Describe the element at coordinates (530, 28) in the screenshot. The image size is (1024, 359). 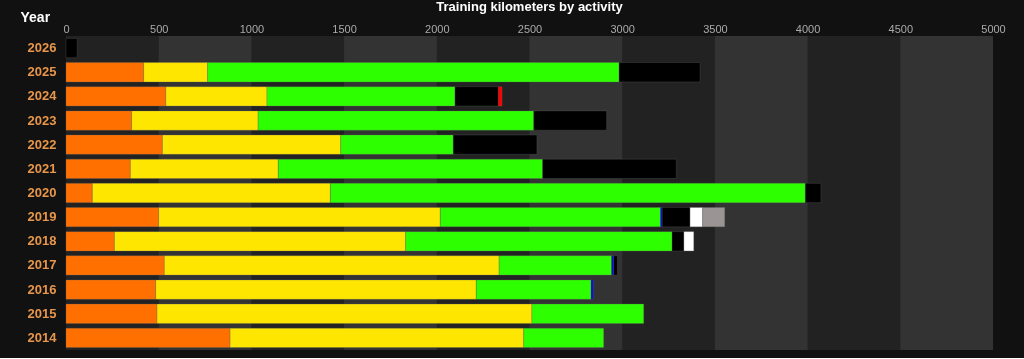
I see `x-tick-label: 2500` at that location.